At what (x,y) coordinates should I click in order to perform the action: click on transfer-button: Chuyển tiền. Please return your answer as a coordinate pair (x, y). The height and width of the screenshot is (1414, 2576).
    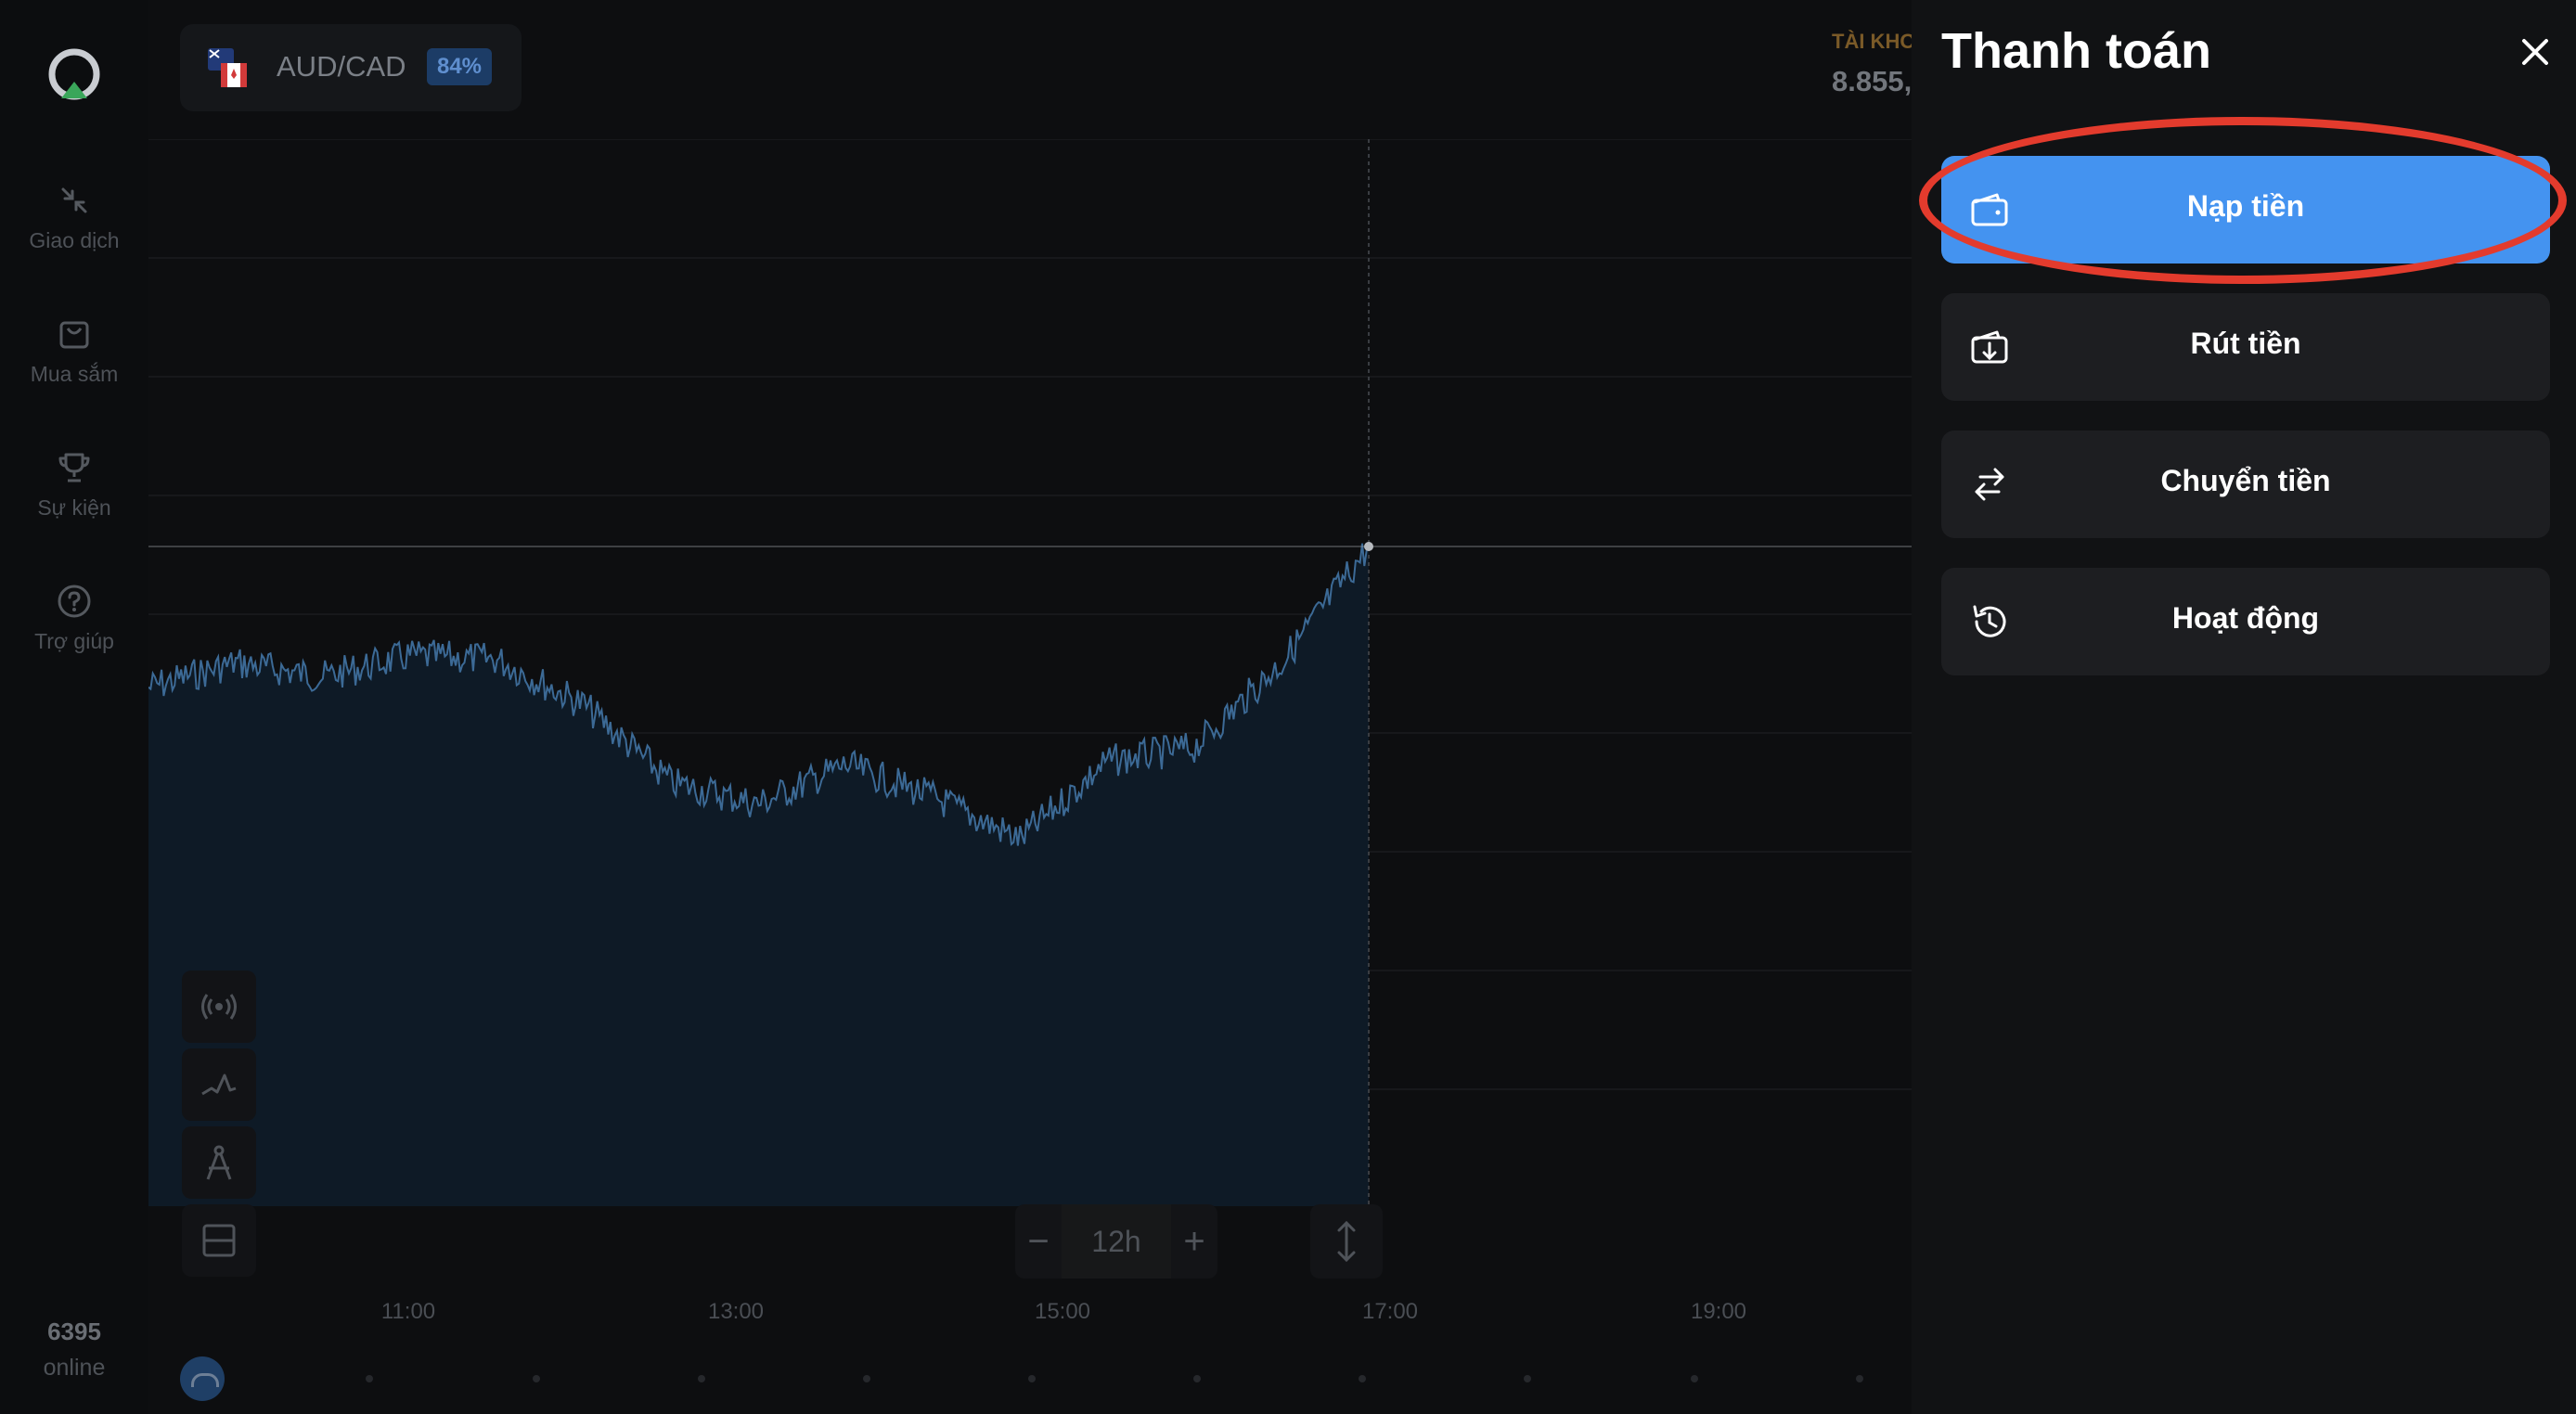
    Looking at the image, I should click on (2246, 484).